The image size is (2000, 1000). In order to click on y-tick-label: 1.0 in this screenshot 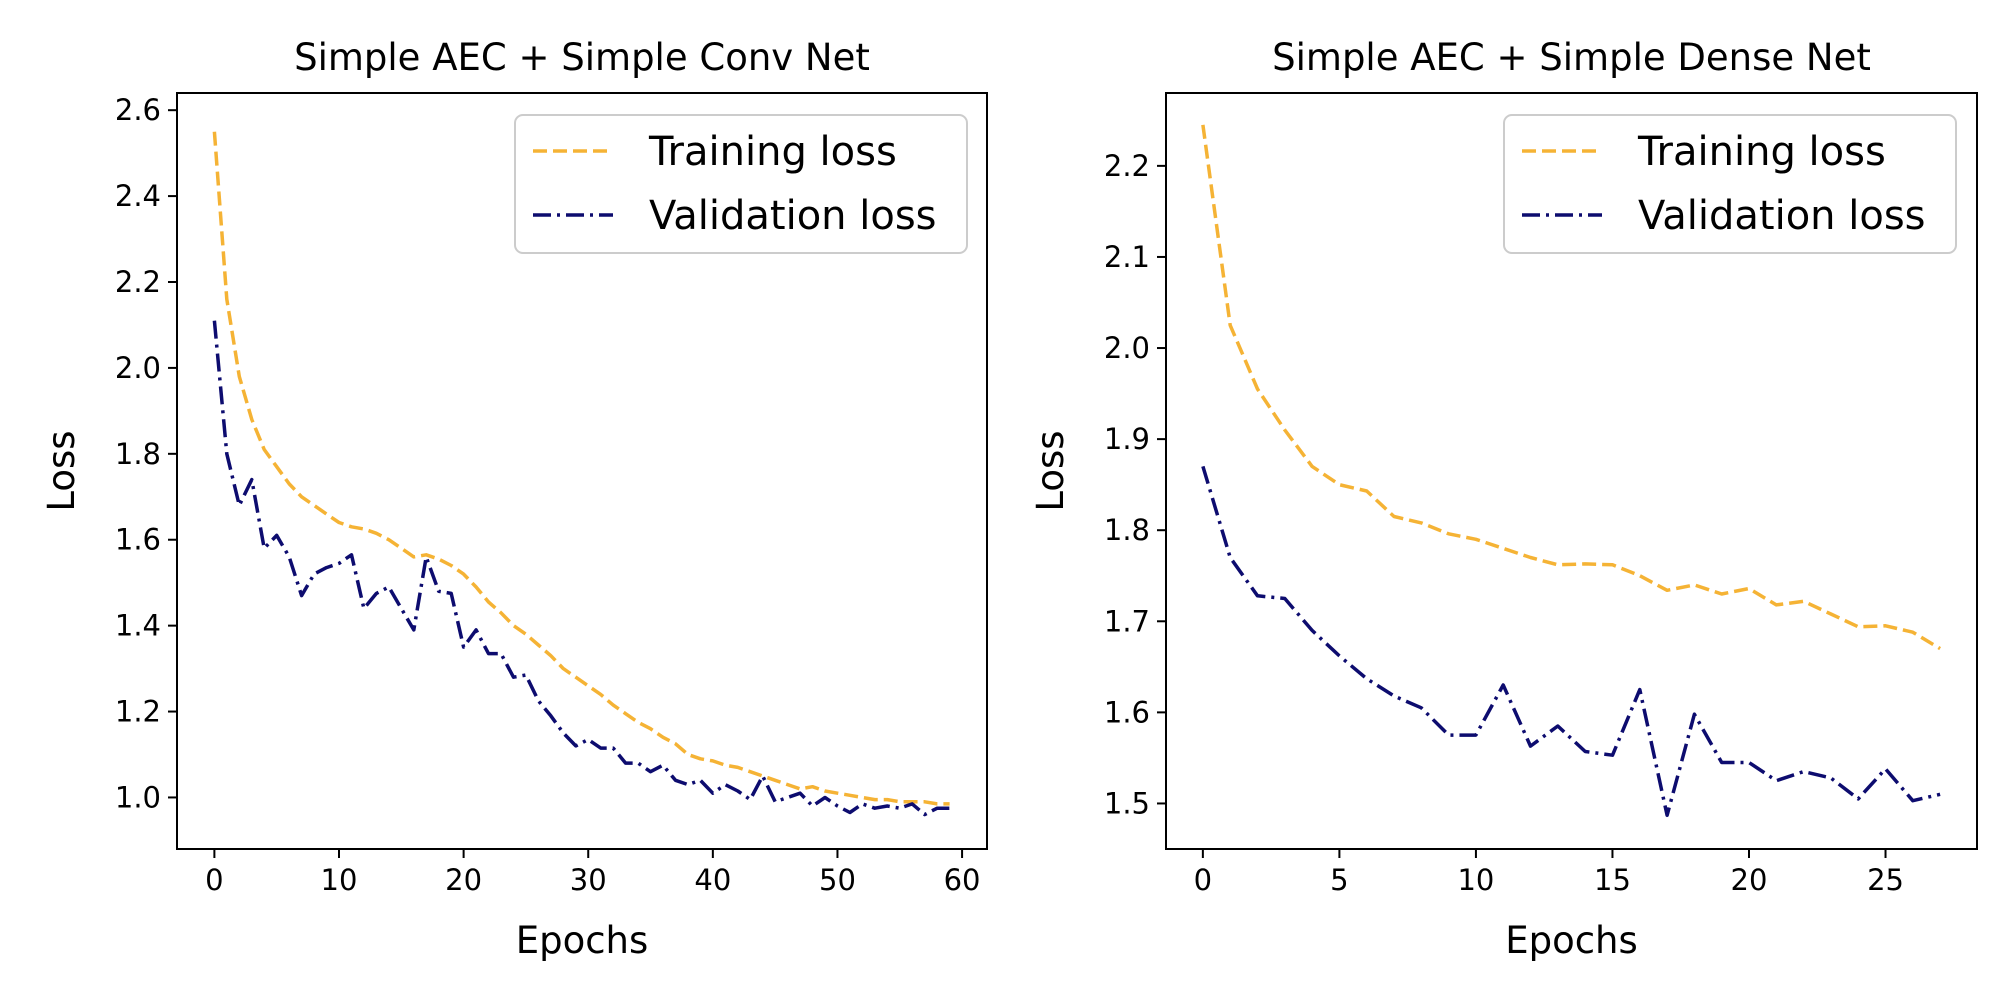, I will do `click(138, 797)`.